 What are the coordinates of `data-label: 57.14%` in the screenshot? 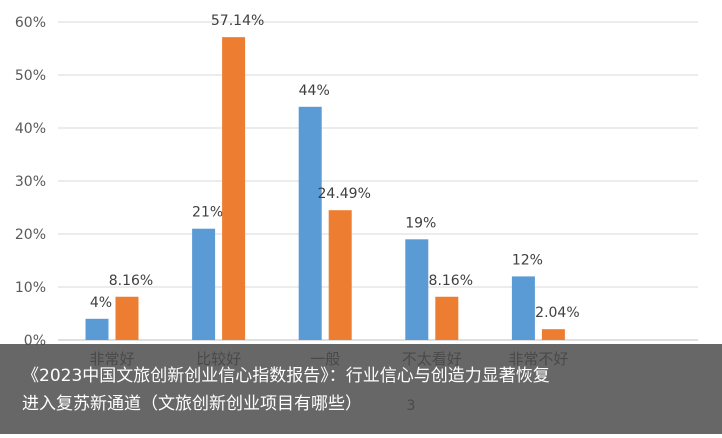 It's located at (237, 21).